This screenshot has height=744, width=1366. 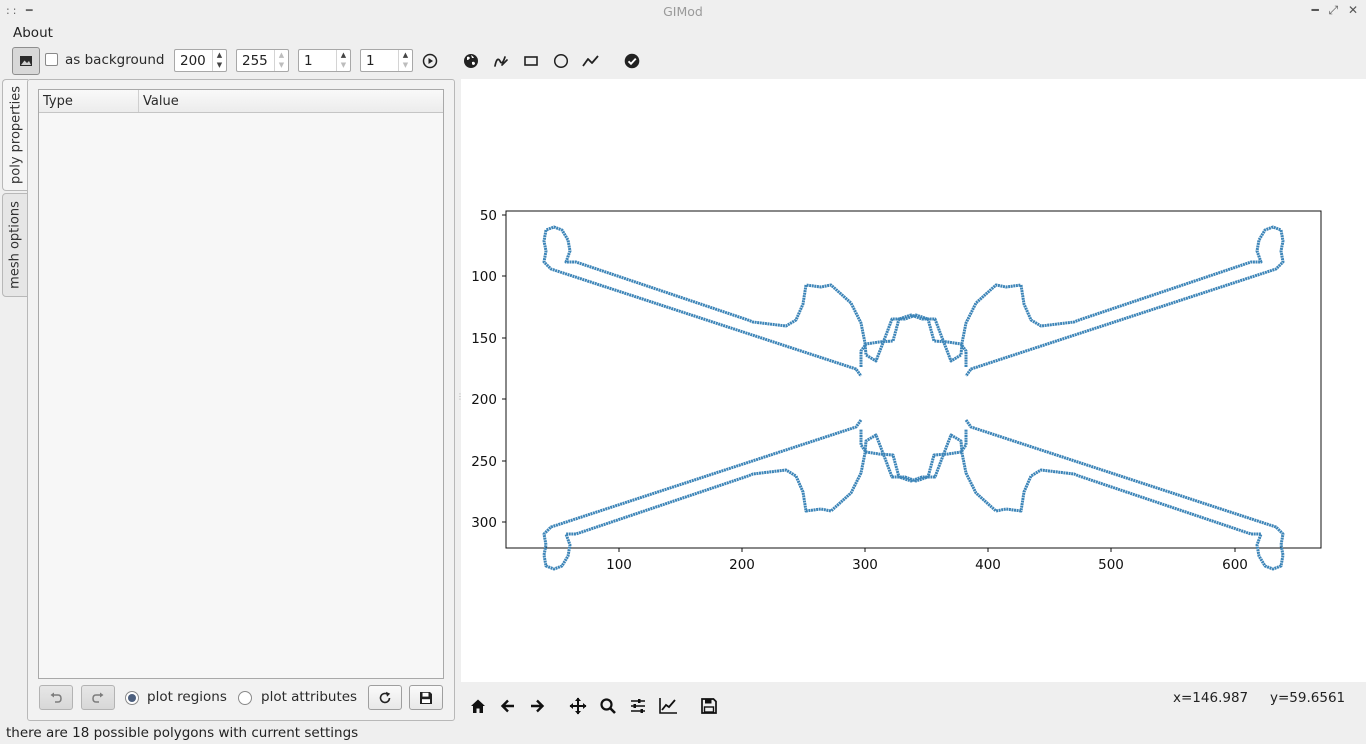 I want to click on rectangle-icon, so click(x=531, y=61).